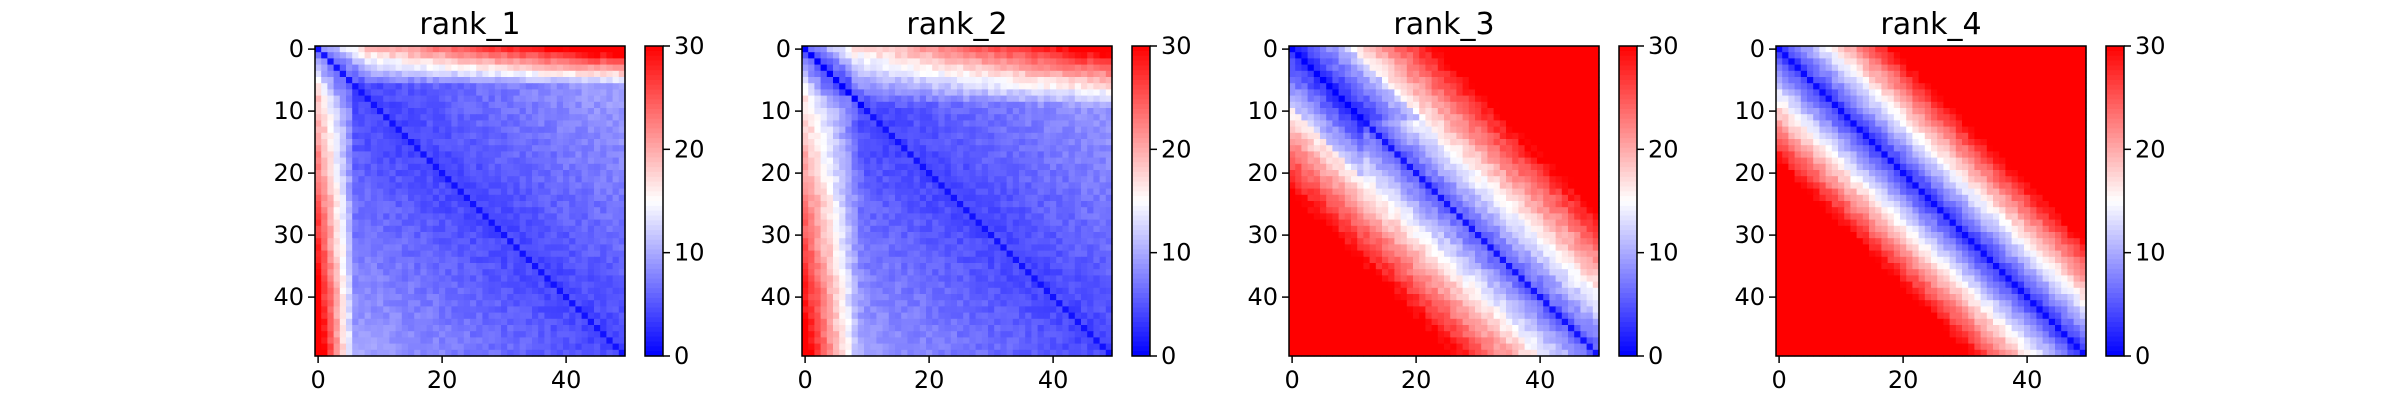 This screenshot has width=2400, height=400. I want to click on y-tick-label: 10, so click(288, 111).